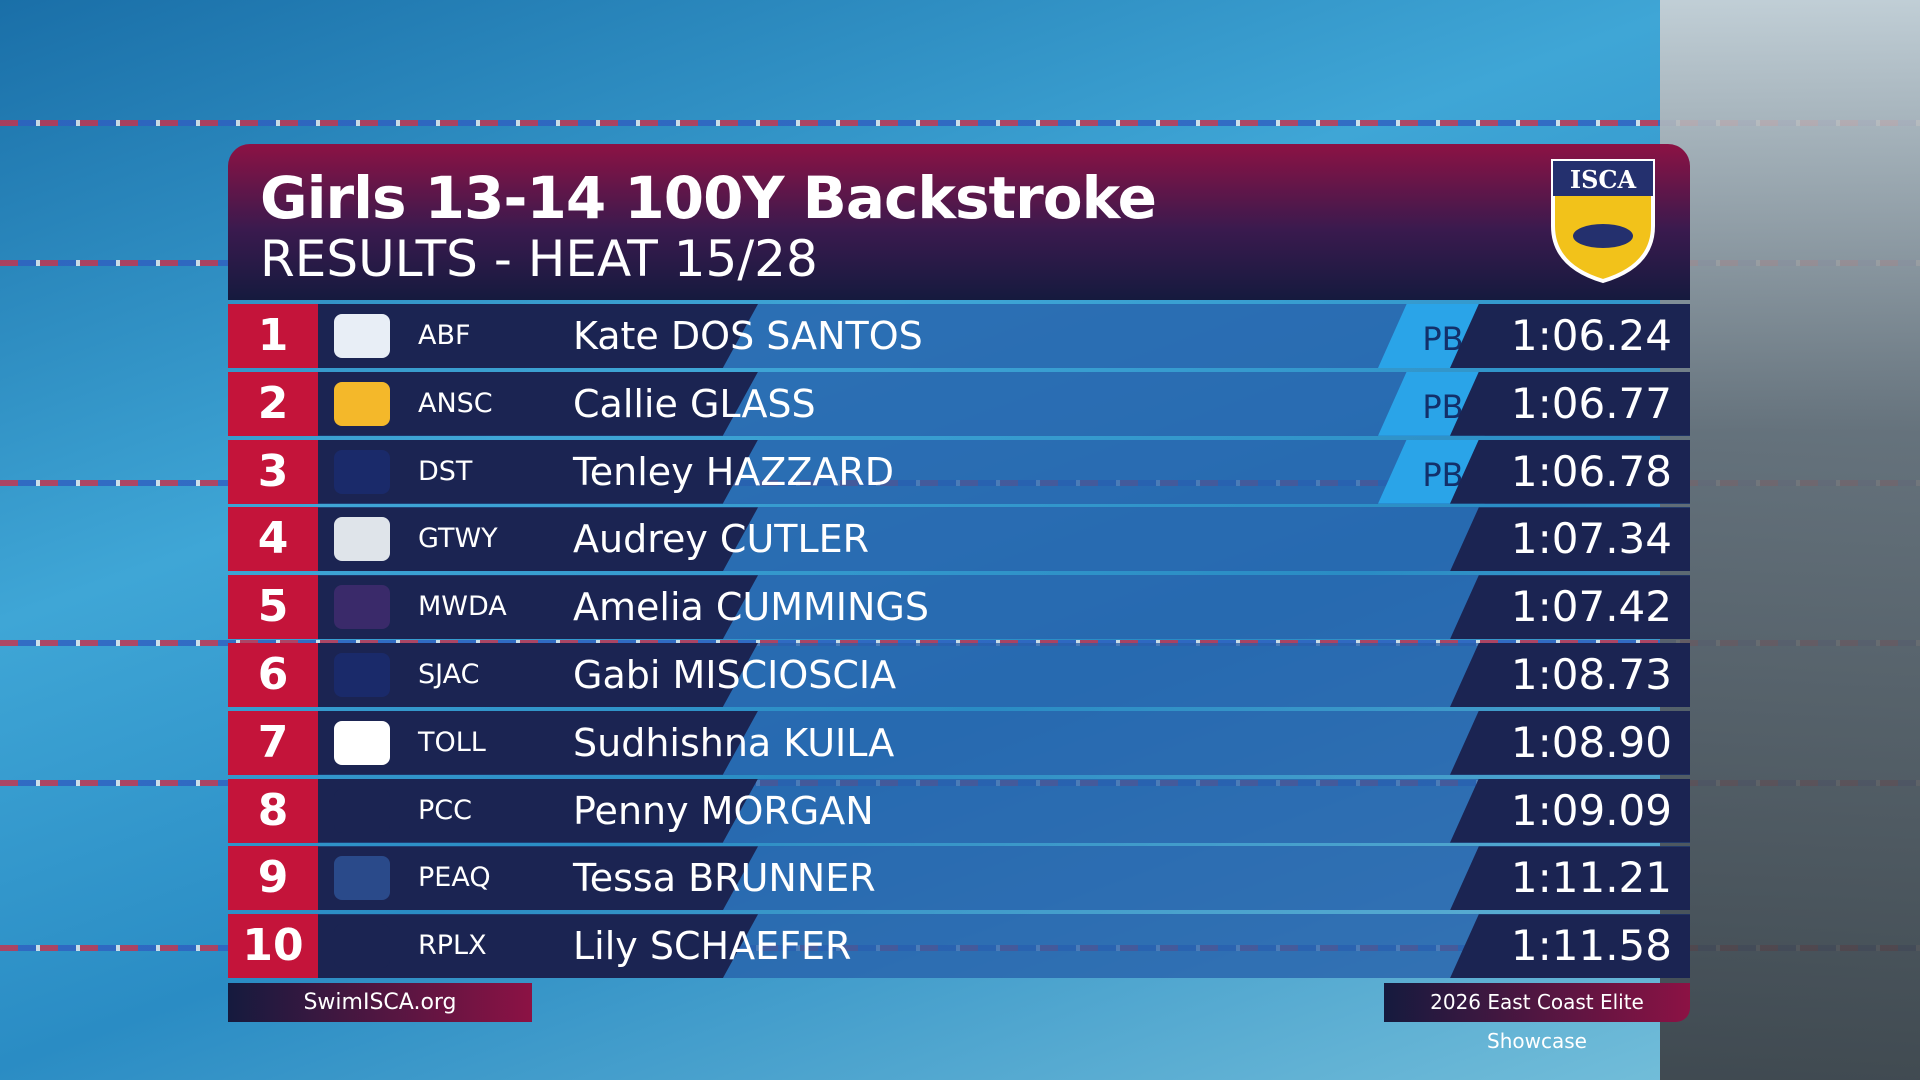 The width and height of the screenshot is (1920, 1080). Describe the element at coordinates (462, 607) in the screenshot. I see `team-code: MWDA` at that location.